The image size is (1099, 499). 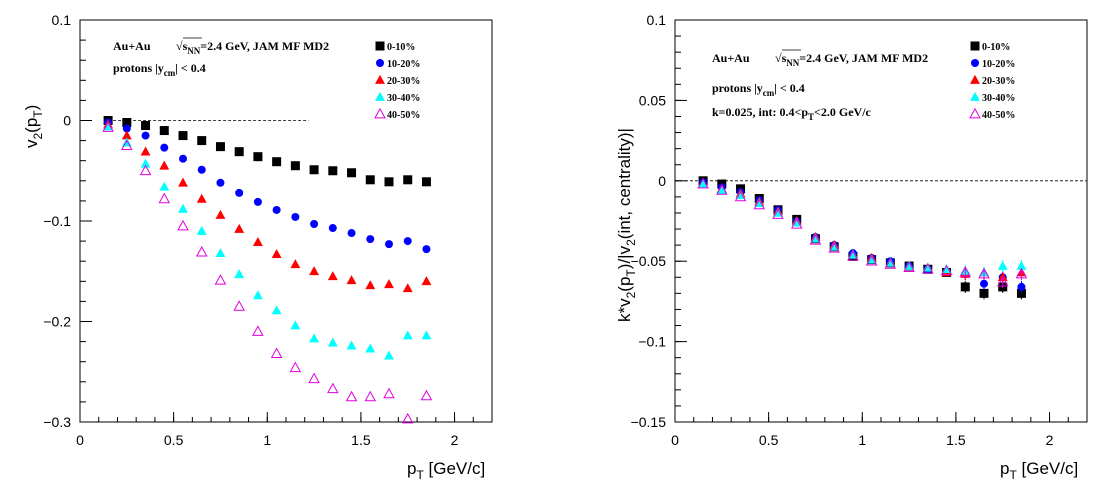 What do you see at coordinates (159, 69) in the screenshot?
I see `left-annotation-protons: protons |ycm| < 0.4` at bounding box center [159, 69].